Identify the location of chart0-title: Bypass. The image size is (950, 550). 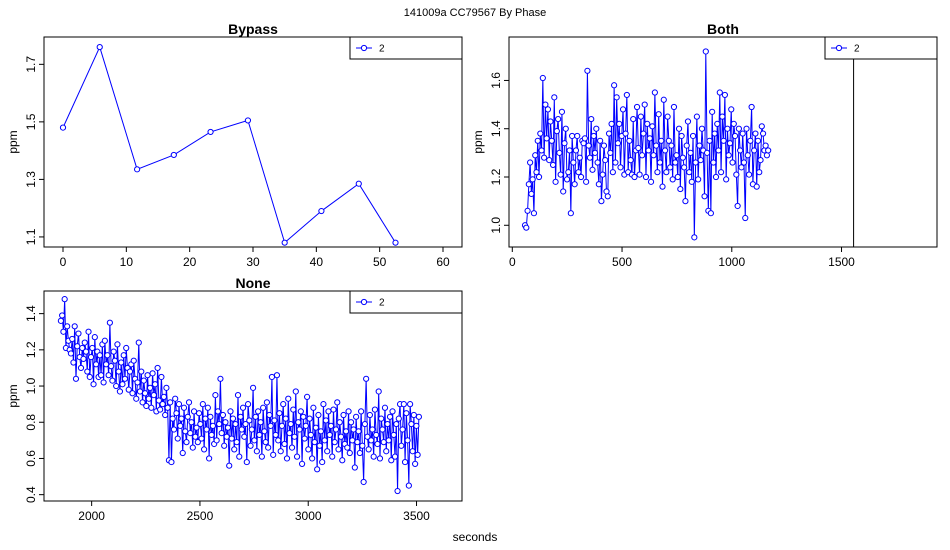
(253, 29).